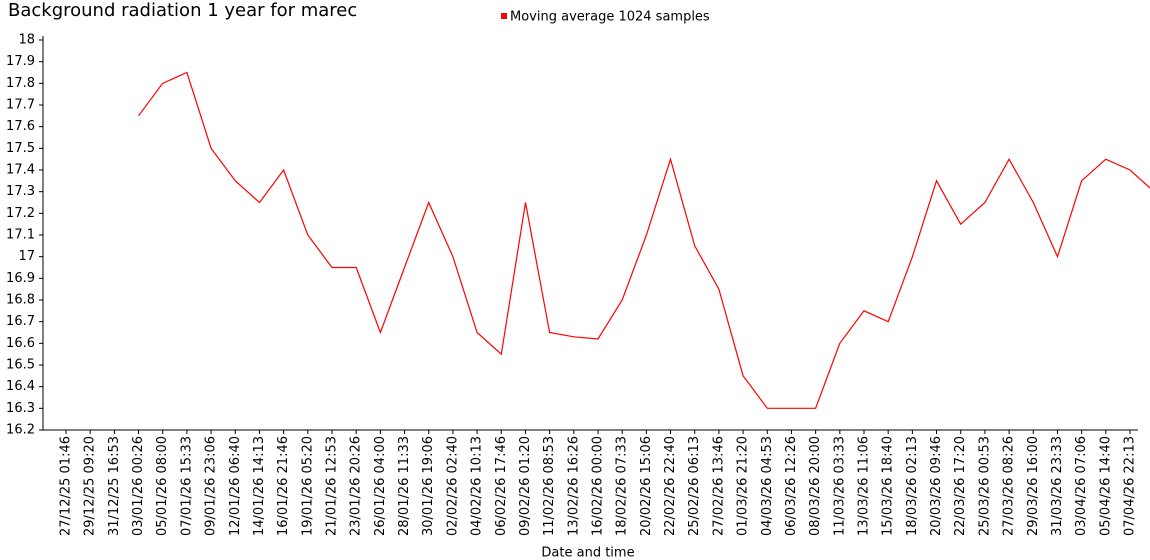 The width and height of the screenshot is (1150, 560). I want to click on x-tick-label: 30/01/26 19:06, so click(428, 486).